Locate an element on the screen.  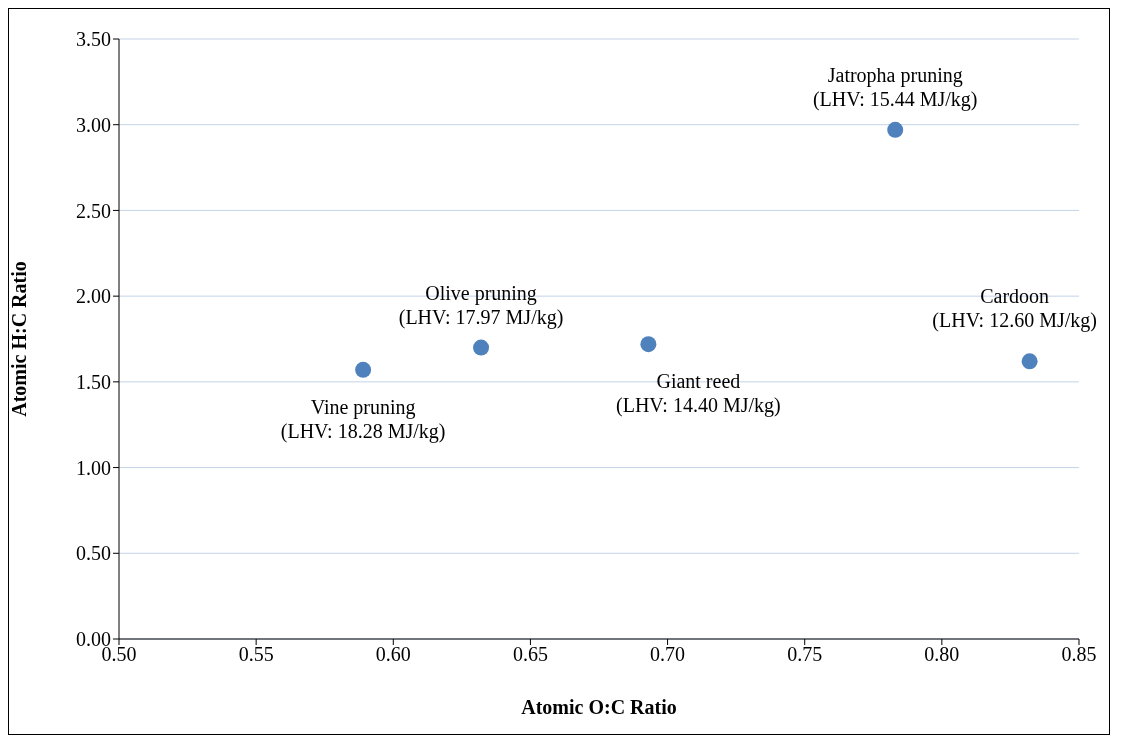
x-axis-title: Atomic O:C Ratio is located at coordinates (599, 707).